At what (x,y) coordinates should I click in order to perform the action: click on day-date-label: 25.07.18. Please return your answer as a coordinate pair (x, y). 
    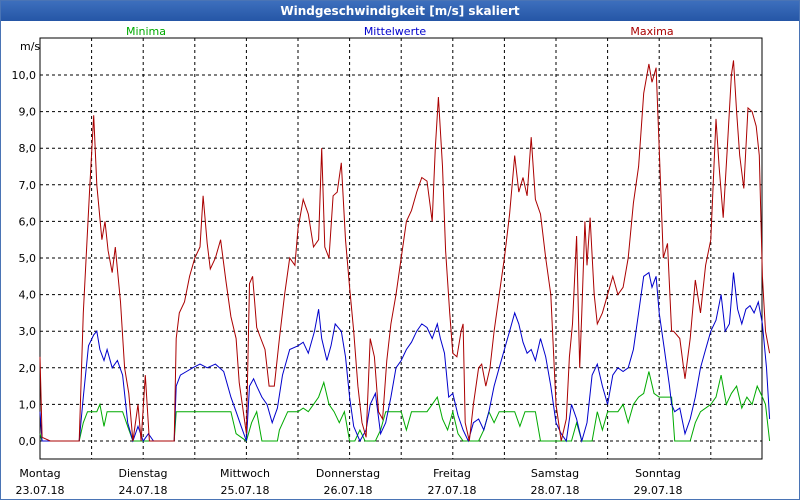
    Looking at the image, I should click on (245, 490).